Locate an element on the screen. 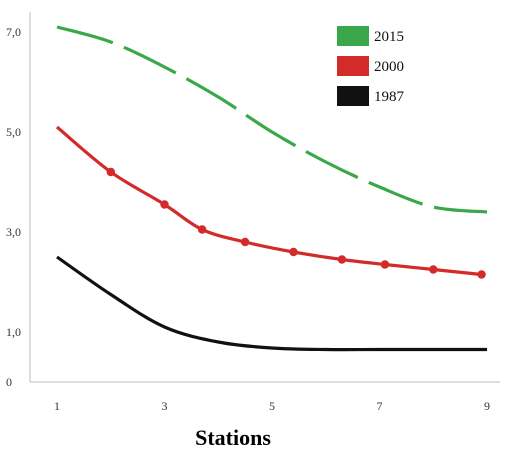 The image size is (511, 452). legend-label-2015: 2015 is located at coordinates (389, 37).